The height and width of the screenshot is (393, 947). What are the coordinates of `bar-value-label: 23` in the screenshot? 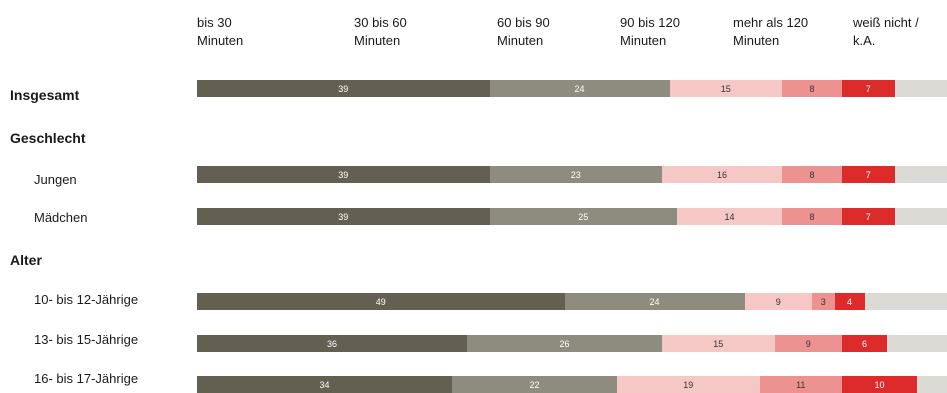 It's located at (576, 175).